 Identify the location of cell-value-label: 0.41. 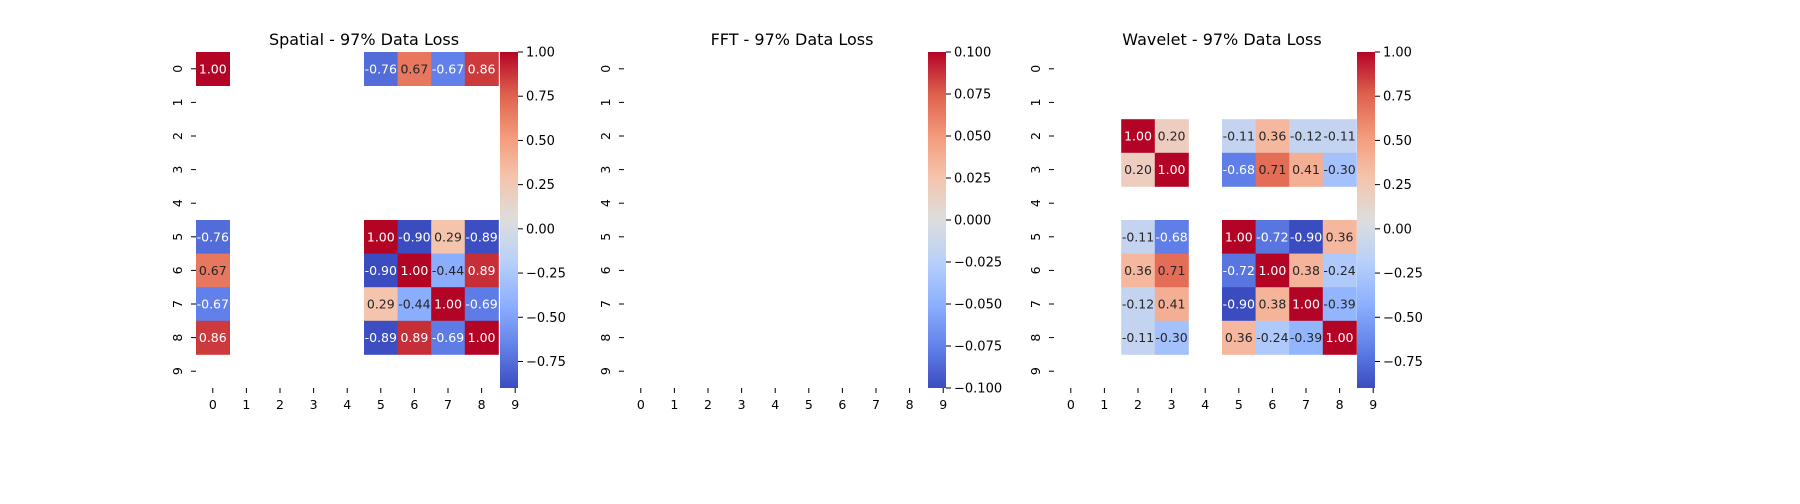
(1172, 304).